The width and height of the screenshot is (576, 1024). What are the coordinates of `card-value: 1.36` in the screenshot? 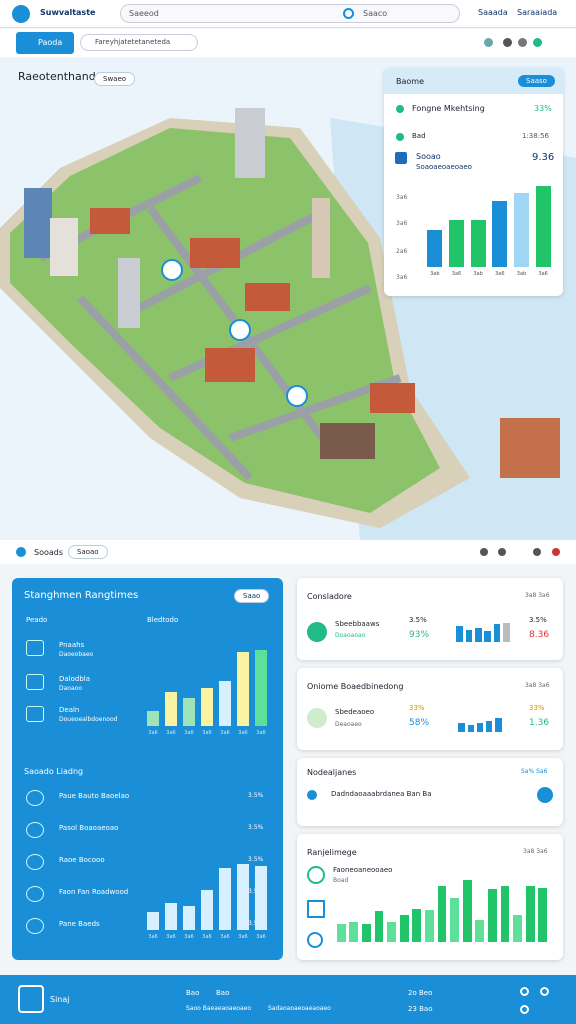 It's located at (539, 723).